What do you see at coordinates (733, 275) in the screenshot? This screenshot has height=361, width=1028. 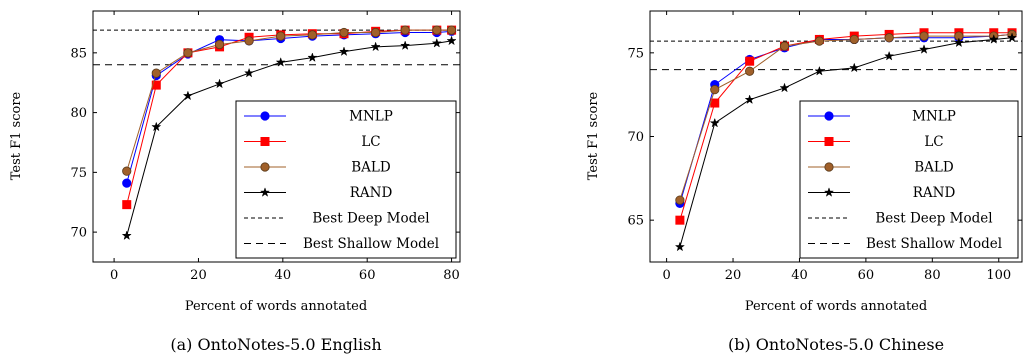 I see `x-tick-label: 20` at bounding box center [733, 275].